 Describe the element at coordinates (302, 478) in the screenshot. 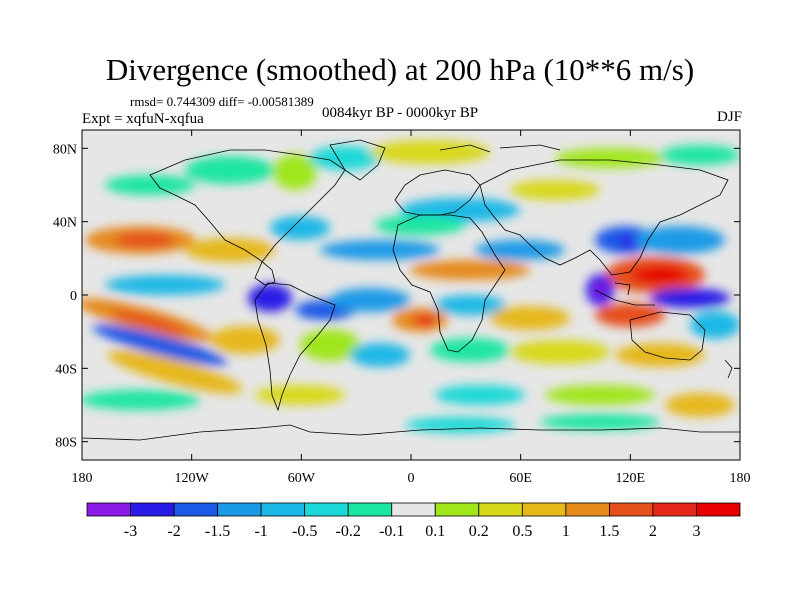

I see `x-tick-label: 60W` at that location.